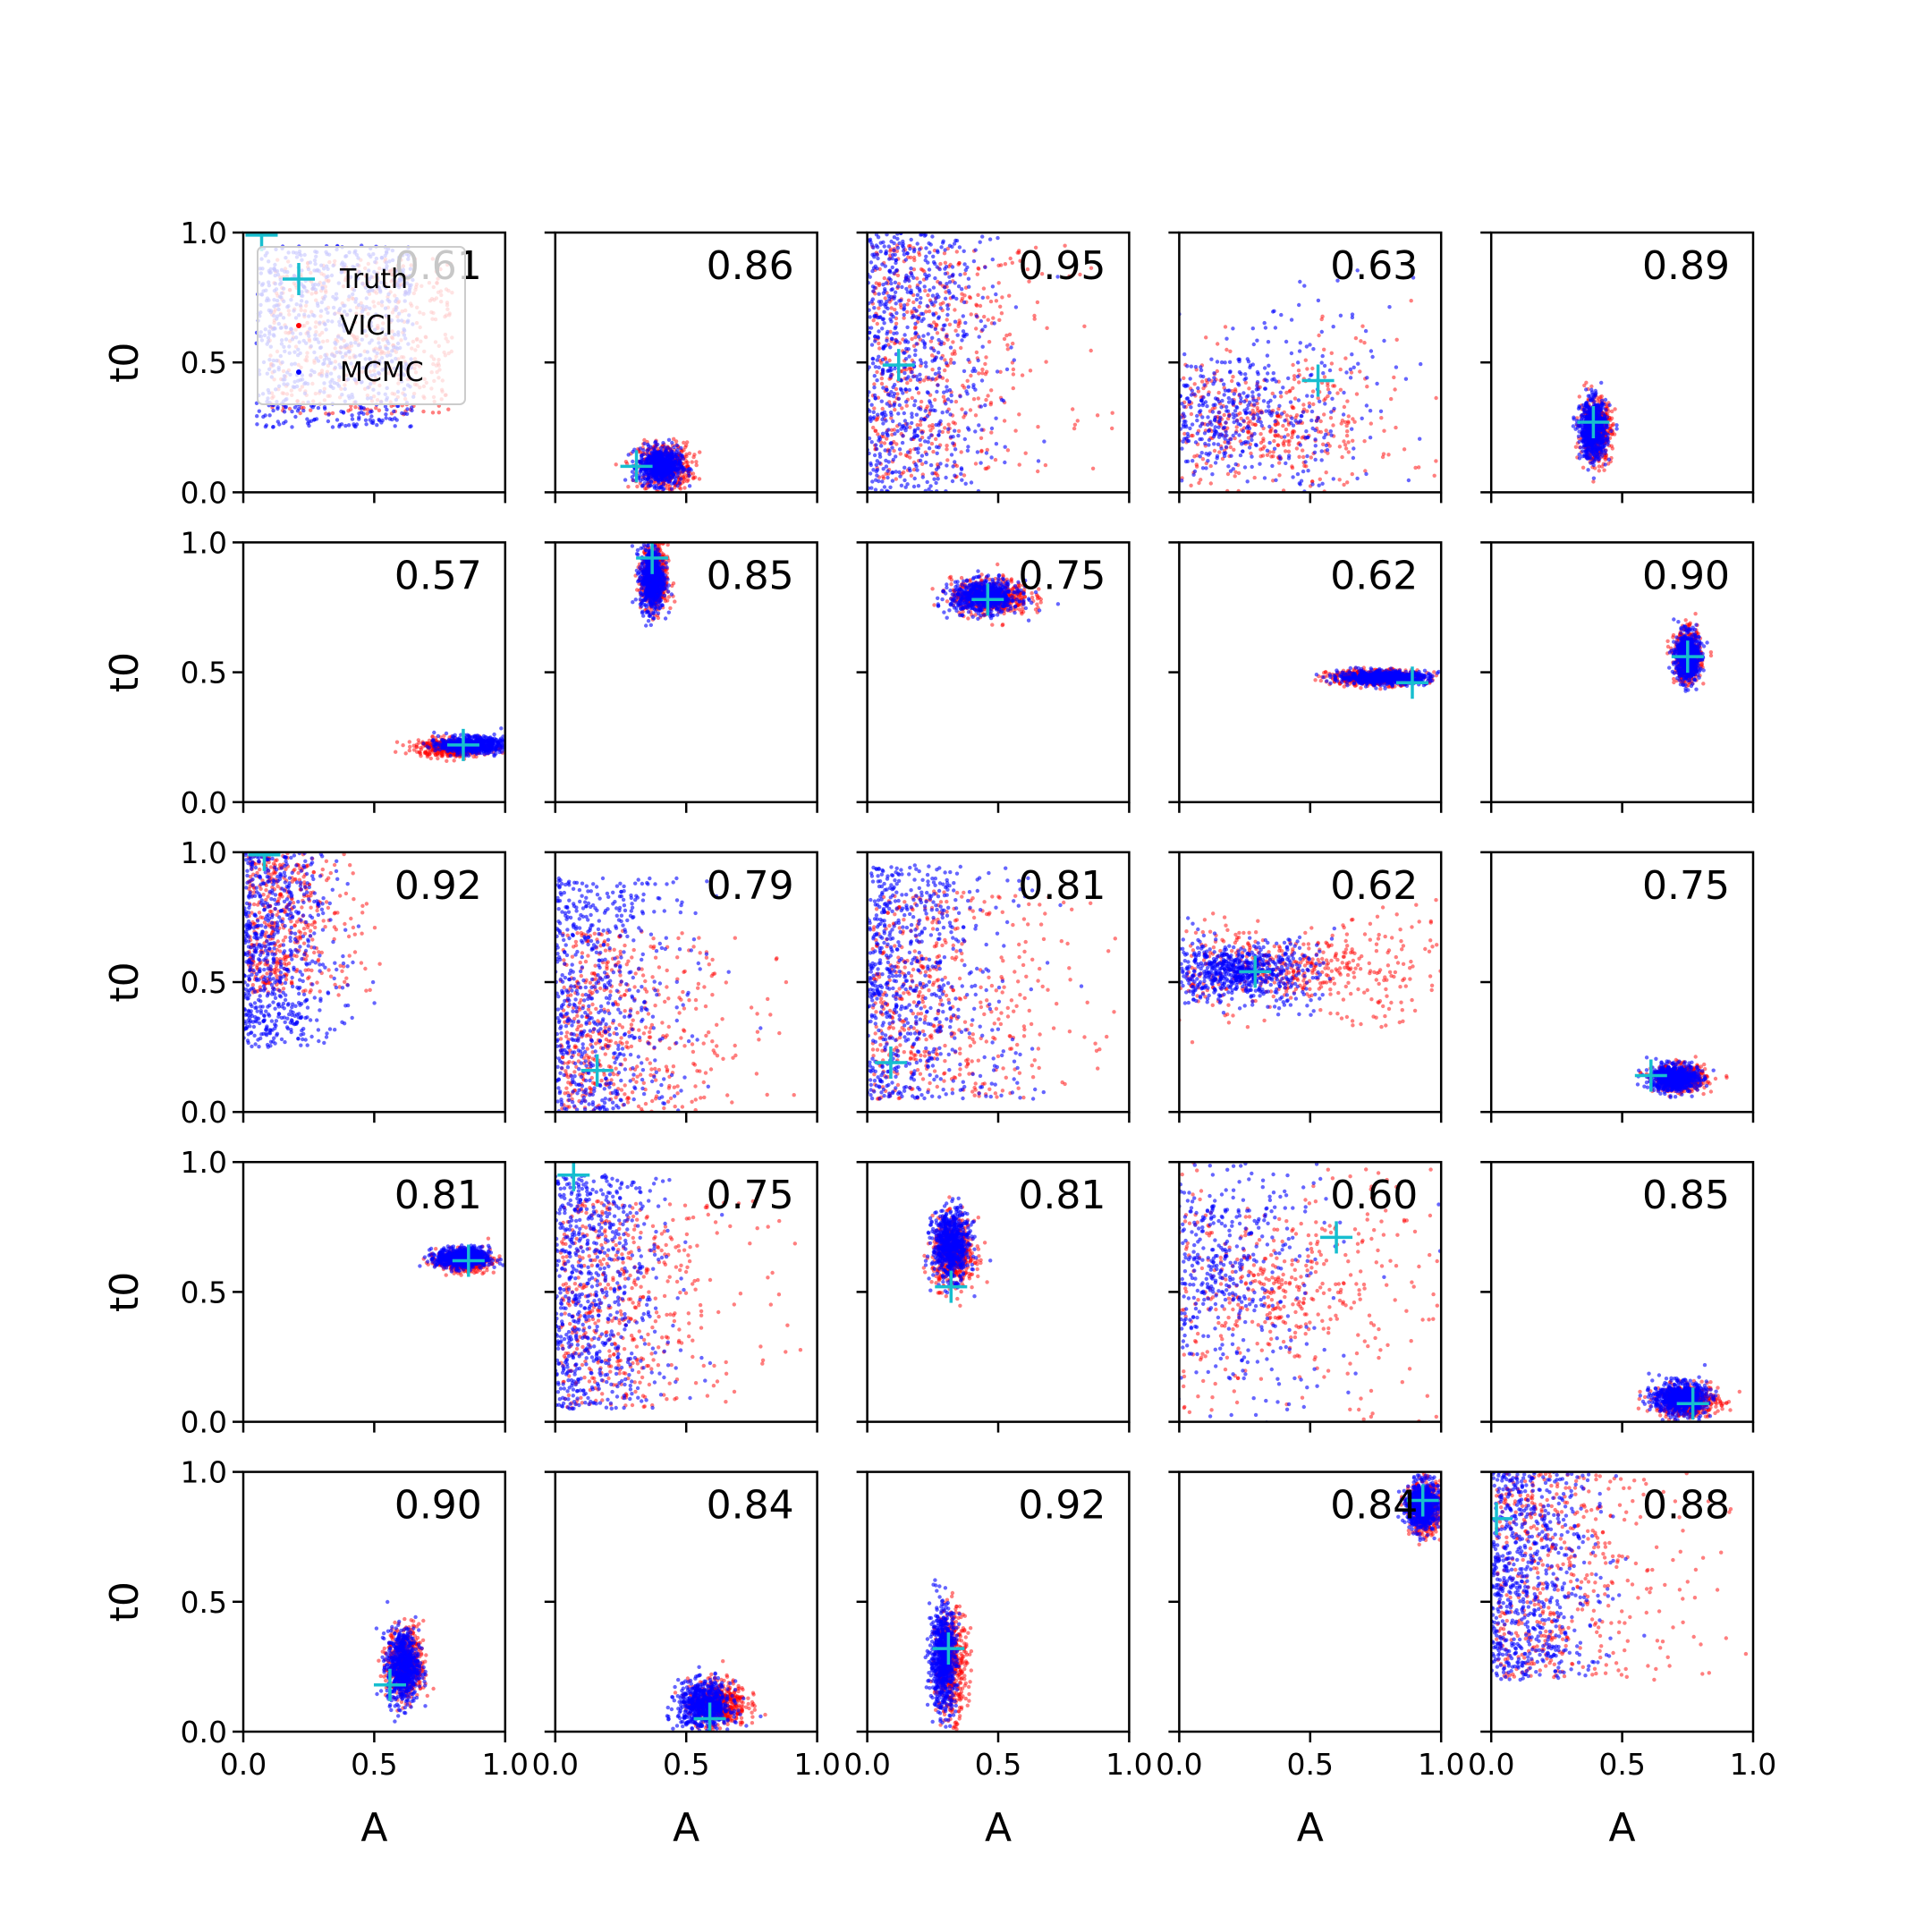  What do you see at coordinates (750, 266) in the screenshot?
I see `panel-score: 0.86` at bounding box center [750, 266].